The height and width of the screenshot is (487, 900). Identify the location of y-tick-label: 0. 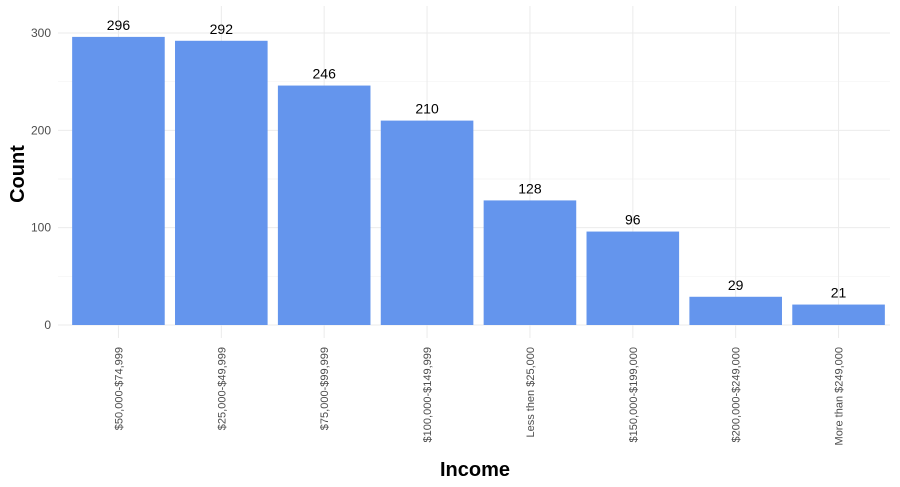
(47, 325).